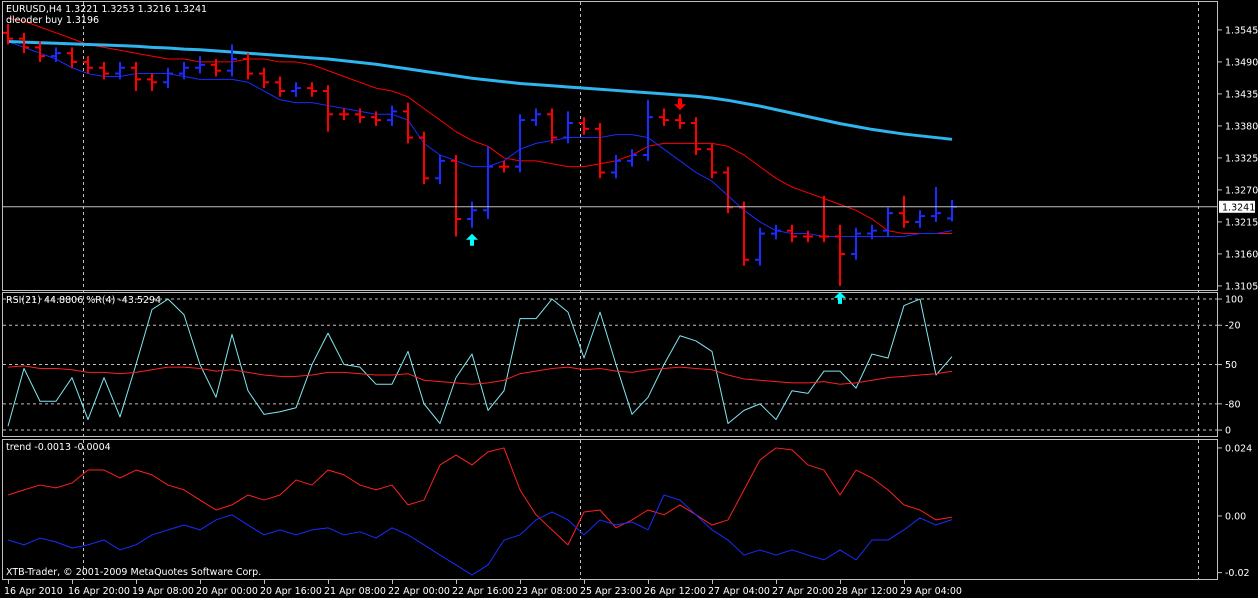 This screenshot has width=1258, height=598. I want to click on annotation: dleoder buy 1.3196, so click(52, 20).